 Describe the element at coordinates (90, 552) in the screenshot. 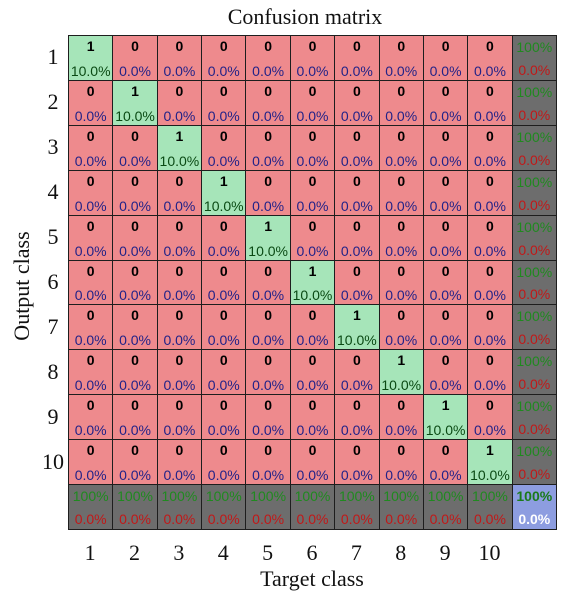

I see `column-tick-label: 1` at that location.